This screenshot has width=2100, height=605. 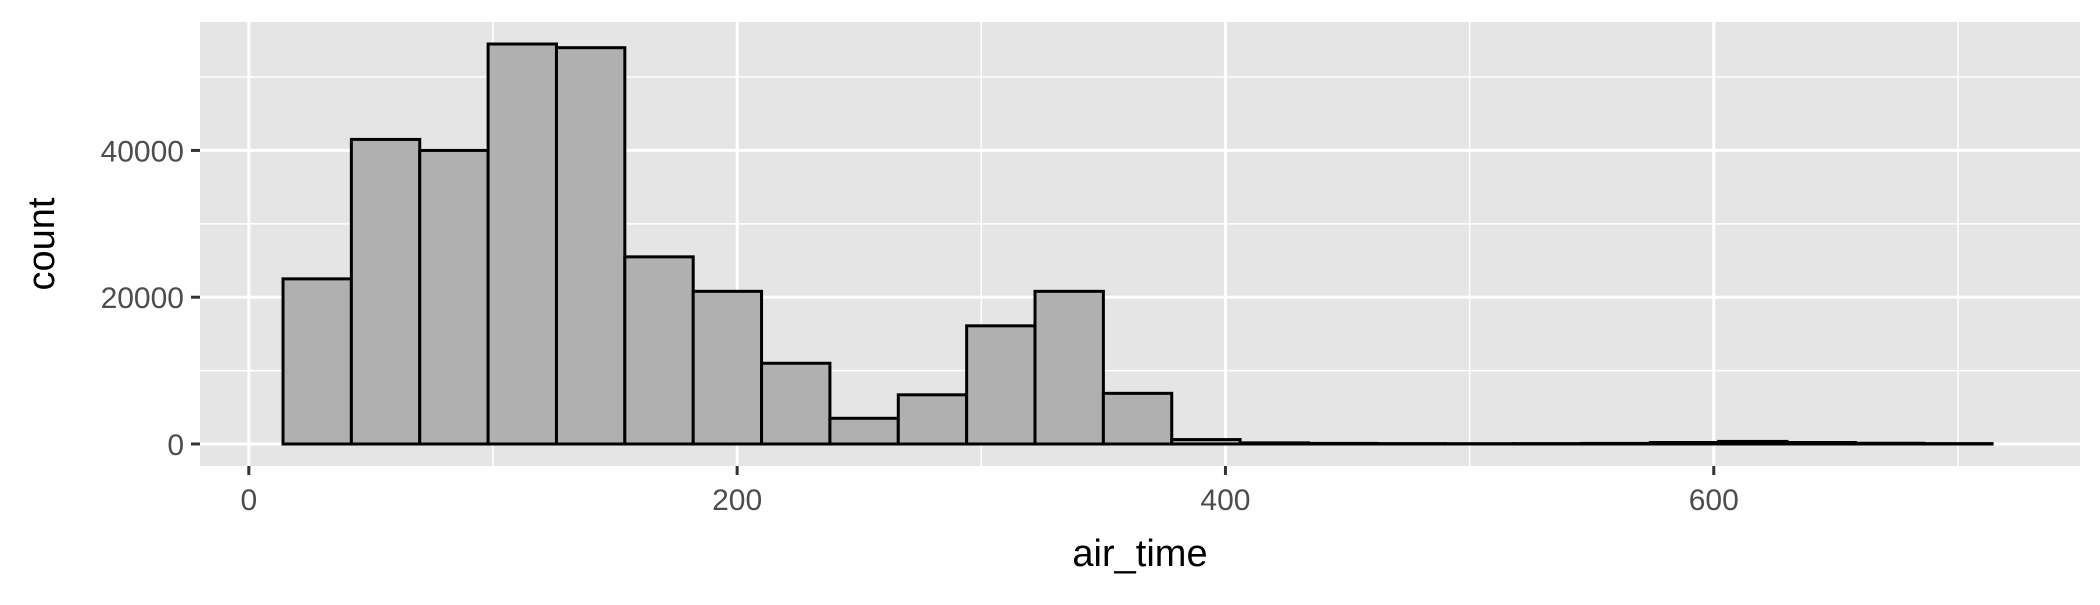 What do you see at coordinates (737, 500) in the screenshot?
I see `x-tick-label: 200` at bounding box center [737, 500].